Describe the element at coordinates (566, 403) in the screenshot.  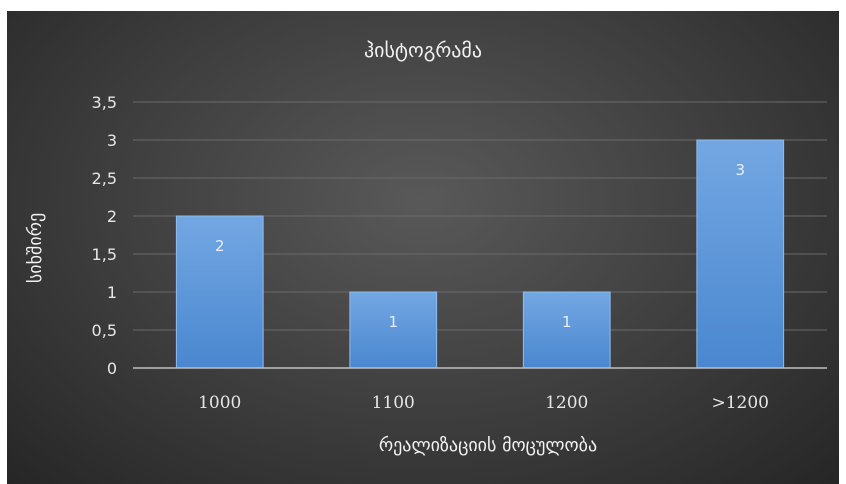
I see `x-tick-label: 1200` at that location.